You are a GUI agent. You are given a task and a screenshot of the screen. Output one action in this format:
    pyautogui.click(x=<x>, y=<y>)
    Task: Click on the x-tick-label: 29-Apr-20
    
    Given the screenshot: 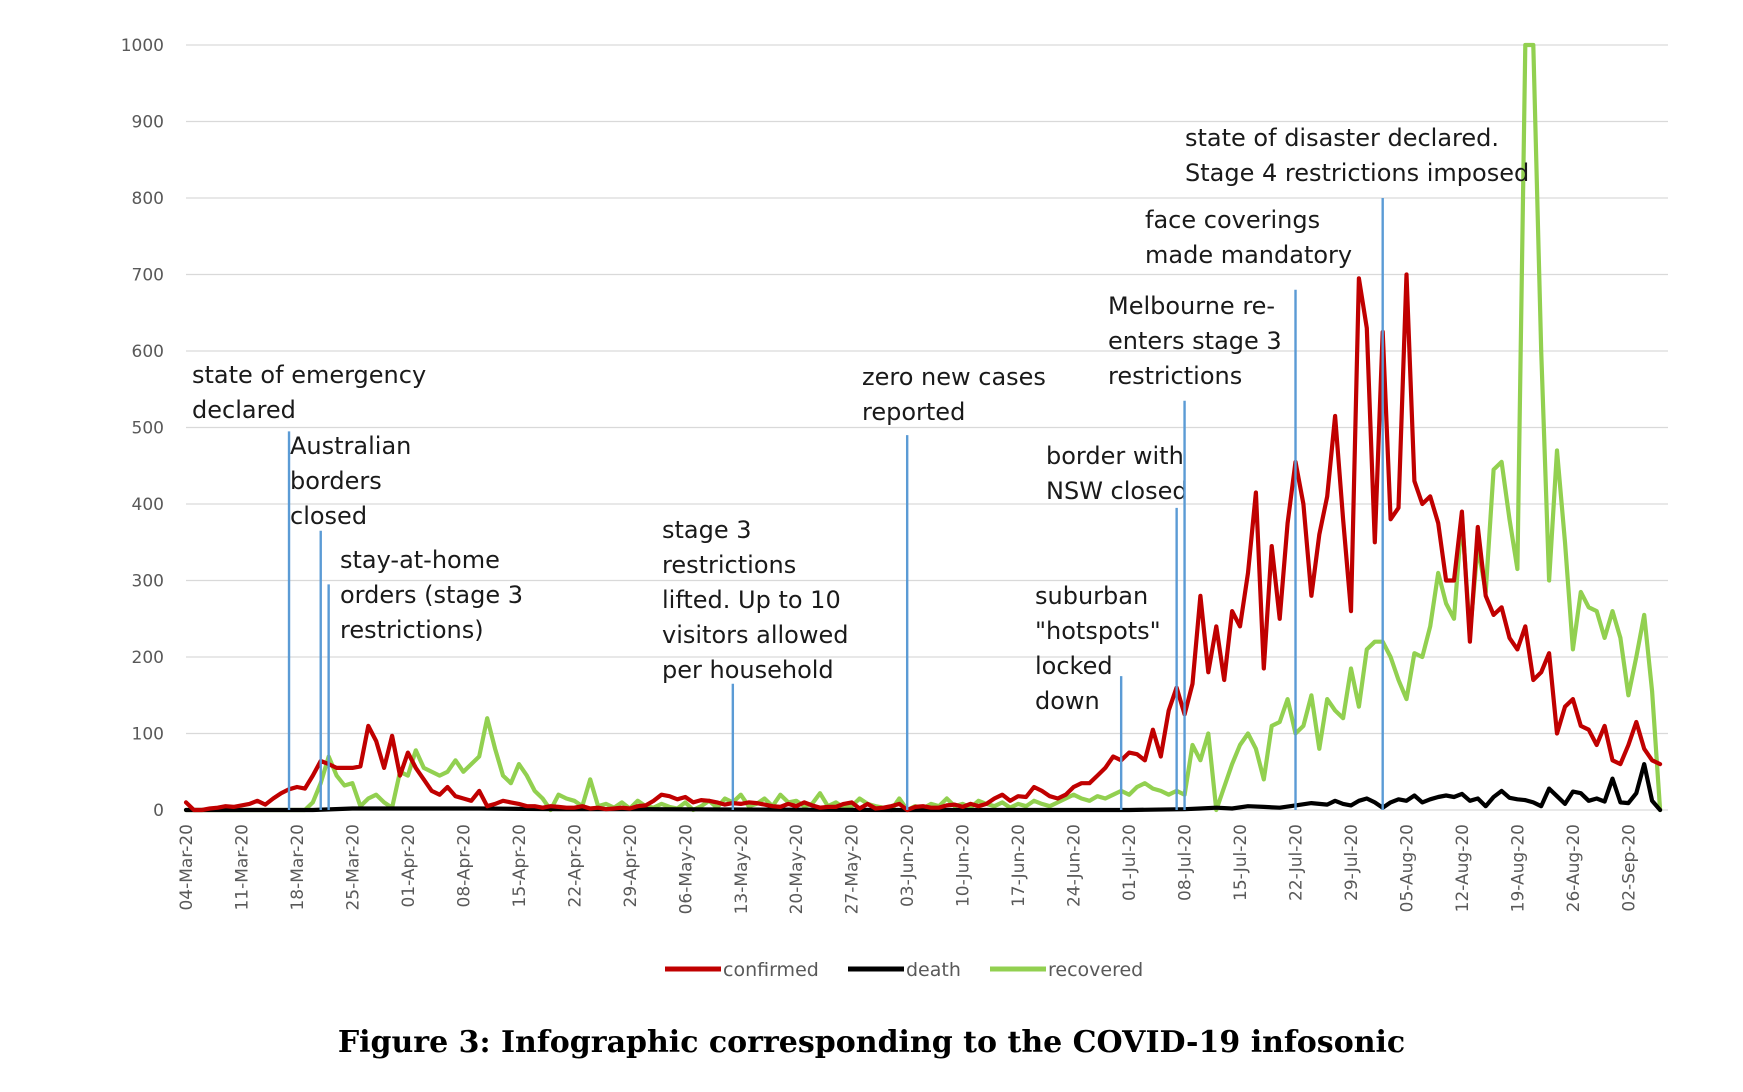 What is the action you would take?
    pyautogui.click(x=631, y=865)
    